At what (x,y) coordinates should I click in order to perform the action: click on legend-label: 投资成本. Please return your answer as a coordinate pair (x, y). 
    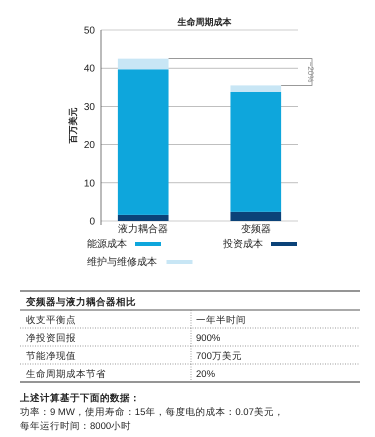
    Looking at the image, I should click on (242, 244).